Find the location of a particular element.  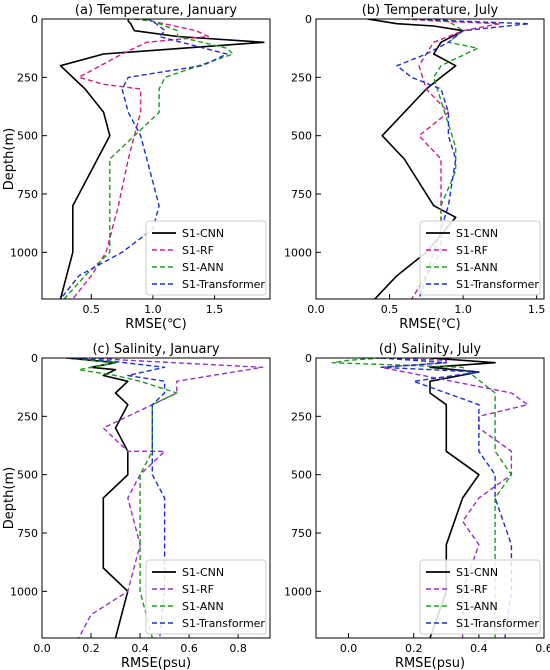

chart-title: (c) Salinity, January is located at coordinates (155, 349).